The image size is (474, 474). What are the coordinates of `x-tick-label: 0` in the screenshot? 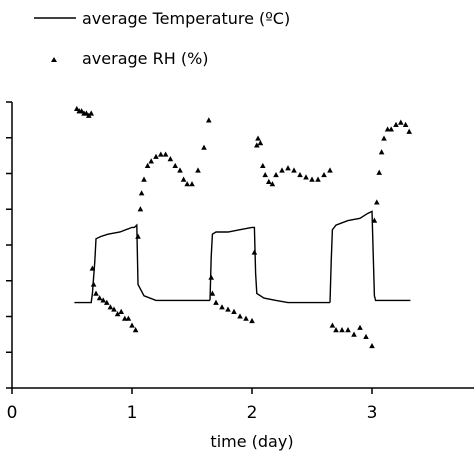 It's located at (12, 413).